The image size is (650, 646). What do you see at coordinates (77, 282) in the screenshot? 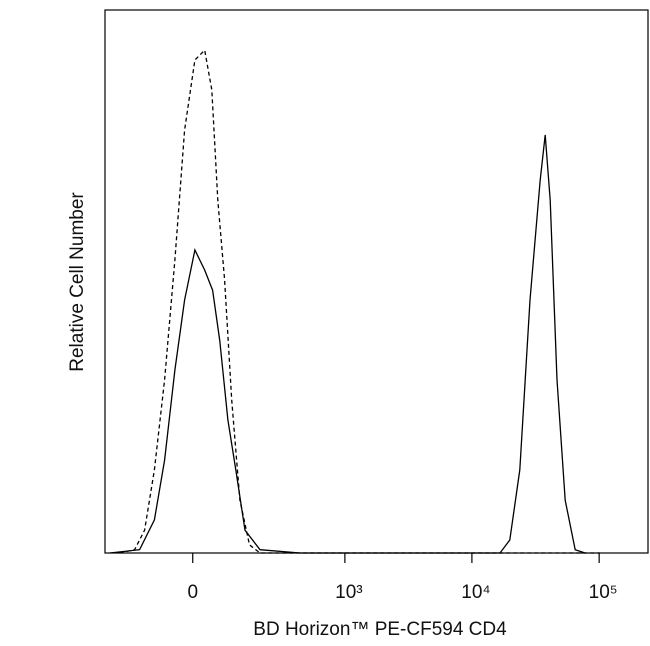
I see `y-axis-label: Relative Cell Number` at bounding box center [77, 282].